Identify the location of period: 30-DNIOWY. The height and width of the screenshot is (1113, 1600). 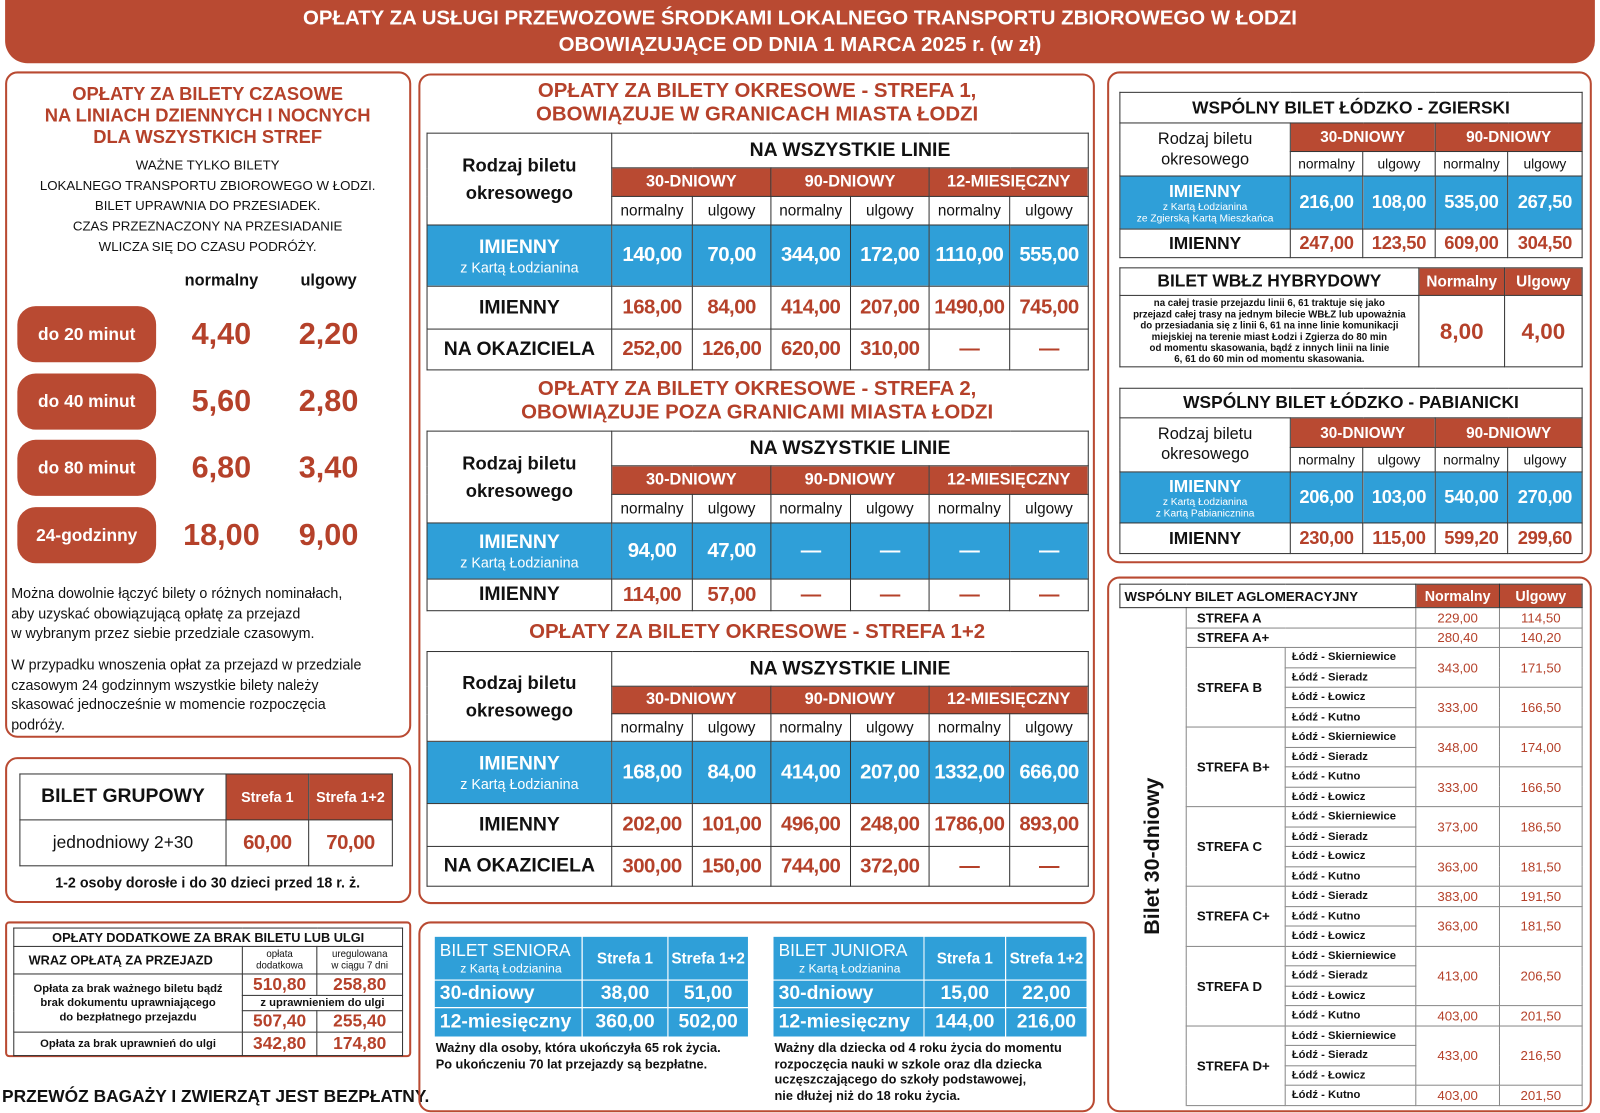
(691, 182).